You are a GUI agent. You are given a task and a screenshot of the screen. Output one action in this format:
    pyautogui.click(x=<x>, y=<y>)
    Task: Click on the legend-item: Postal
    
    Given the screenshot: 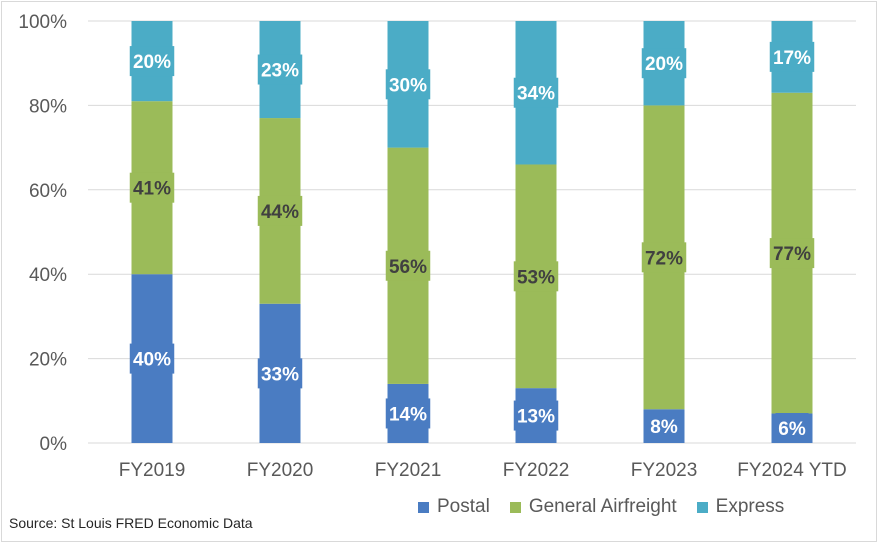 What is the action you would take?
    pyautogui.click(x=454, y=507)
    